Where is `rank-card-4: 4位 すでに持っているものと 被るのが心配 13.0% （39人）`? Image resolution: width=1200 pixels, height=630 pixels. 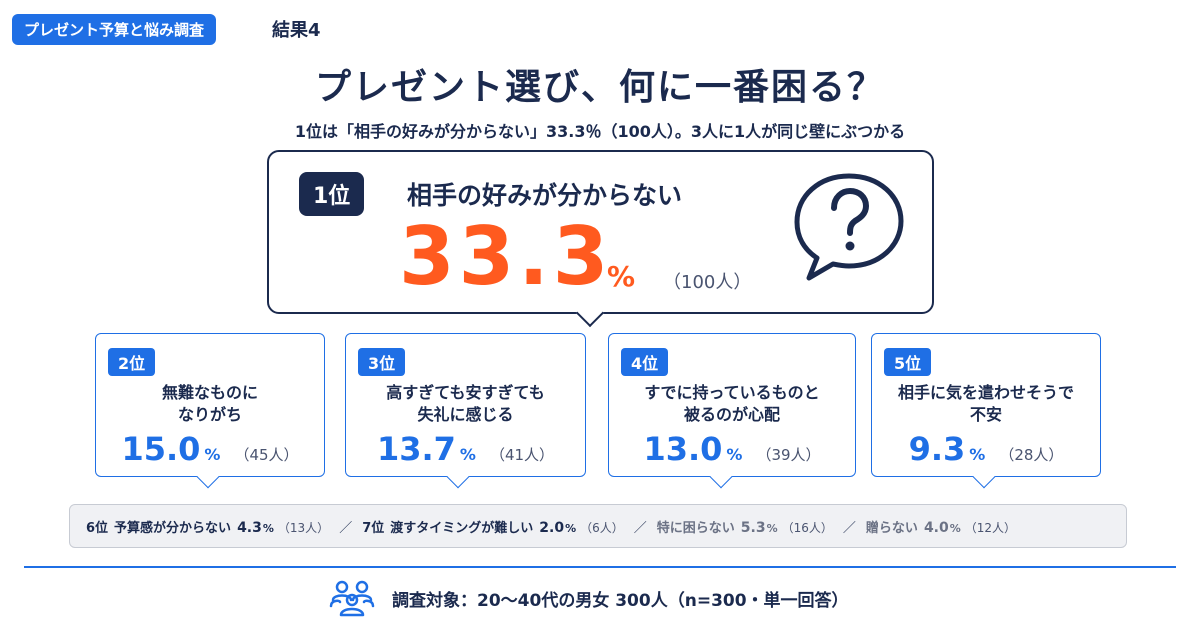 rank-card-4: 4位 すでに持っているものと 被るのが心配 13.0% （39人） is located at coordinates (732, 411).